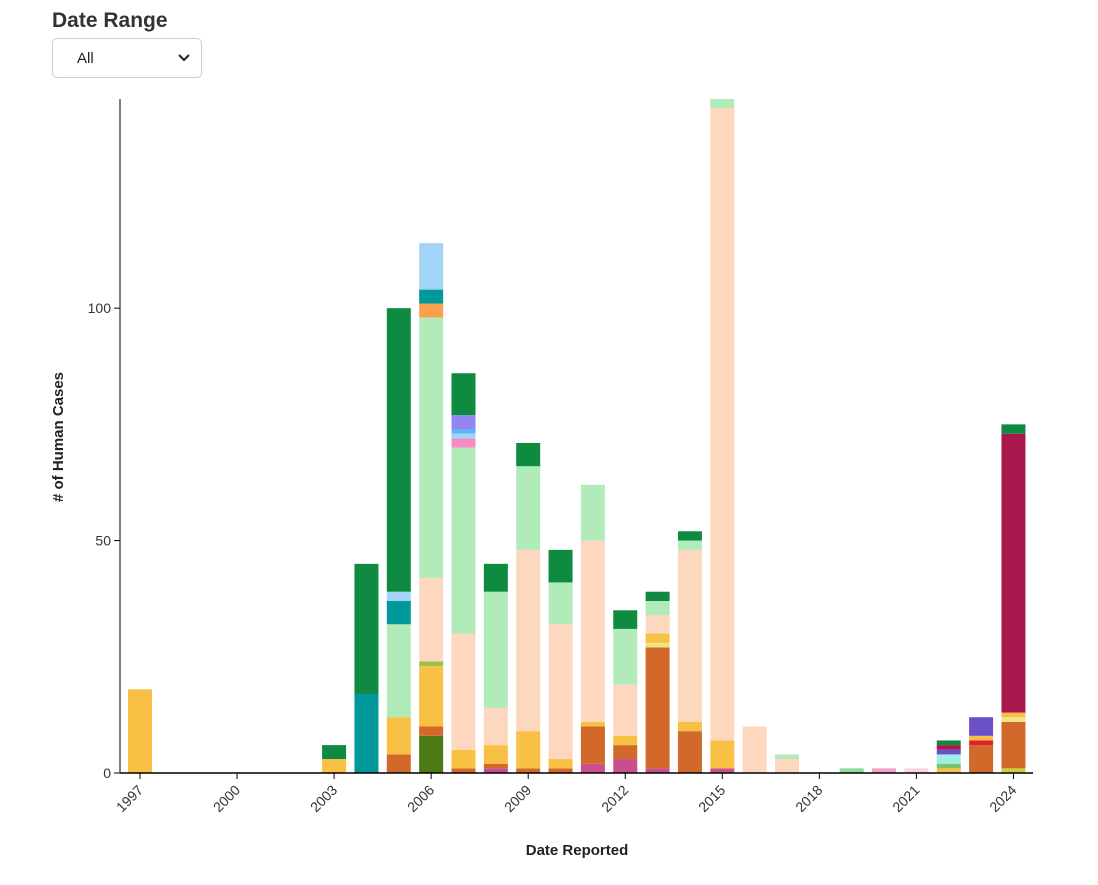 This screenshot has width=1098, height=885. What do you see at coordinates (110, 20) in the screenshot?
I see `date-range-title: Date Range` at bounding box center [110, 20].